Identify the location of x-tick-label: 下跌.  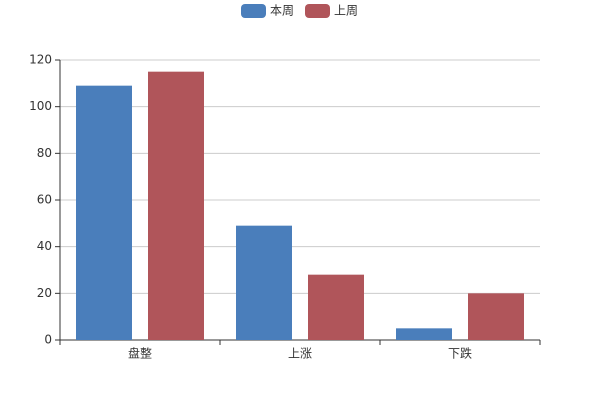
(460, 353).